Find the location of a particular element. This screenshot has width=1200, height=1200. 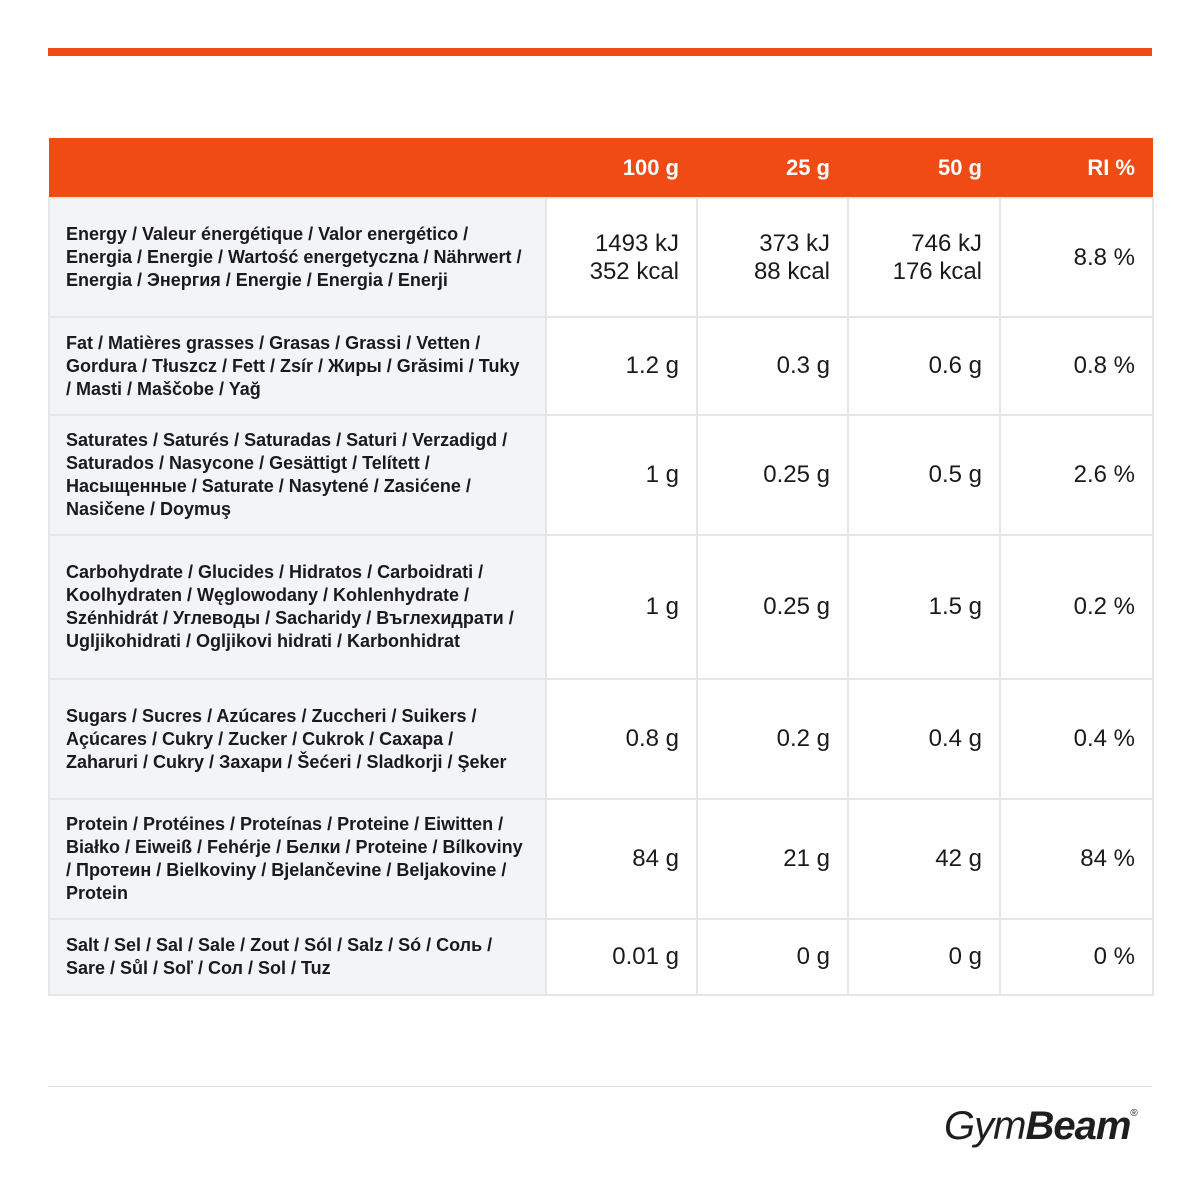

value-ri: 0 % is located at coordinates (1076, 957).